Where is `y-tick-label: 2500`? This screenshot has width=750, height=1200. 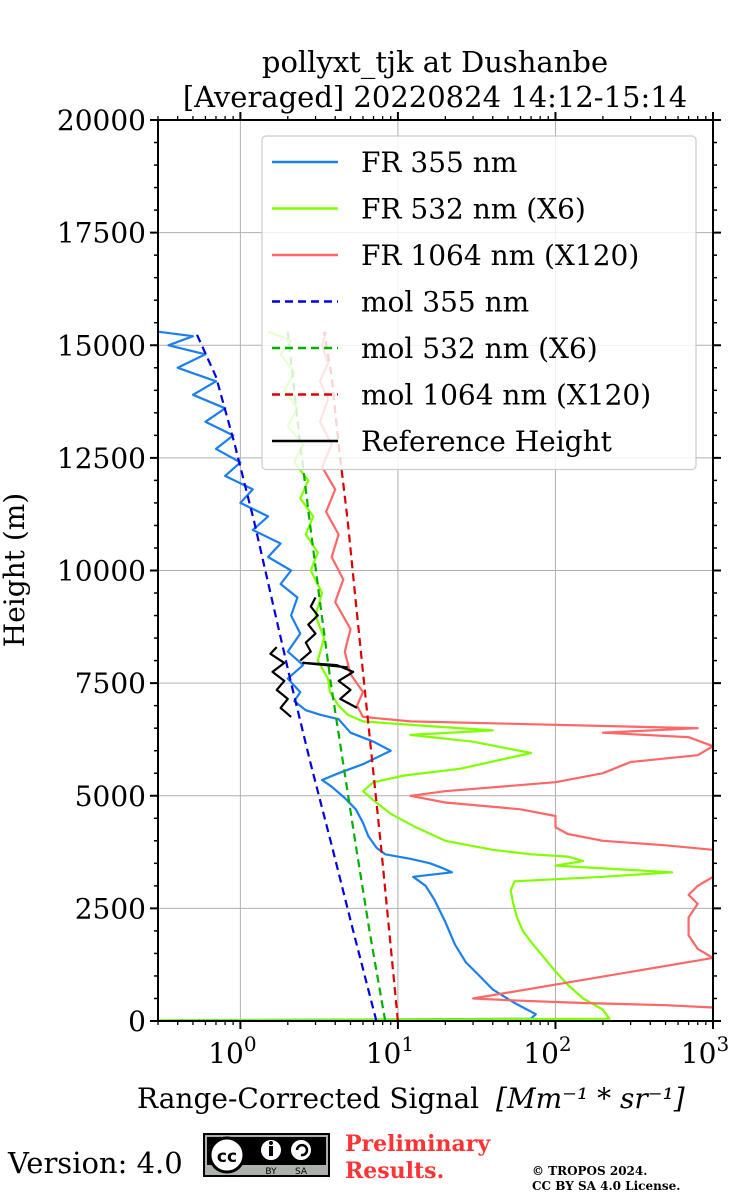
y-tick-label: 2500 is located at coordinates (110, 908).